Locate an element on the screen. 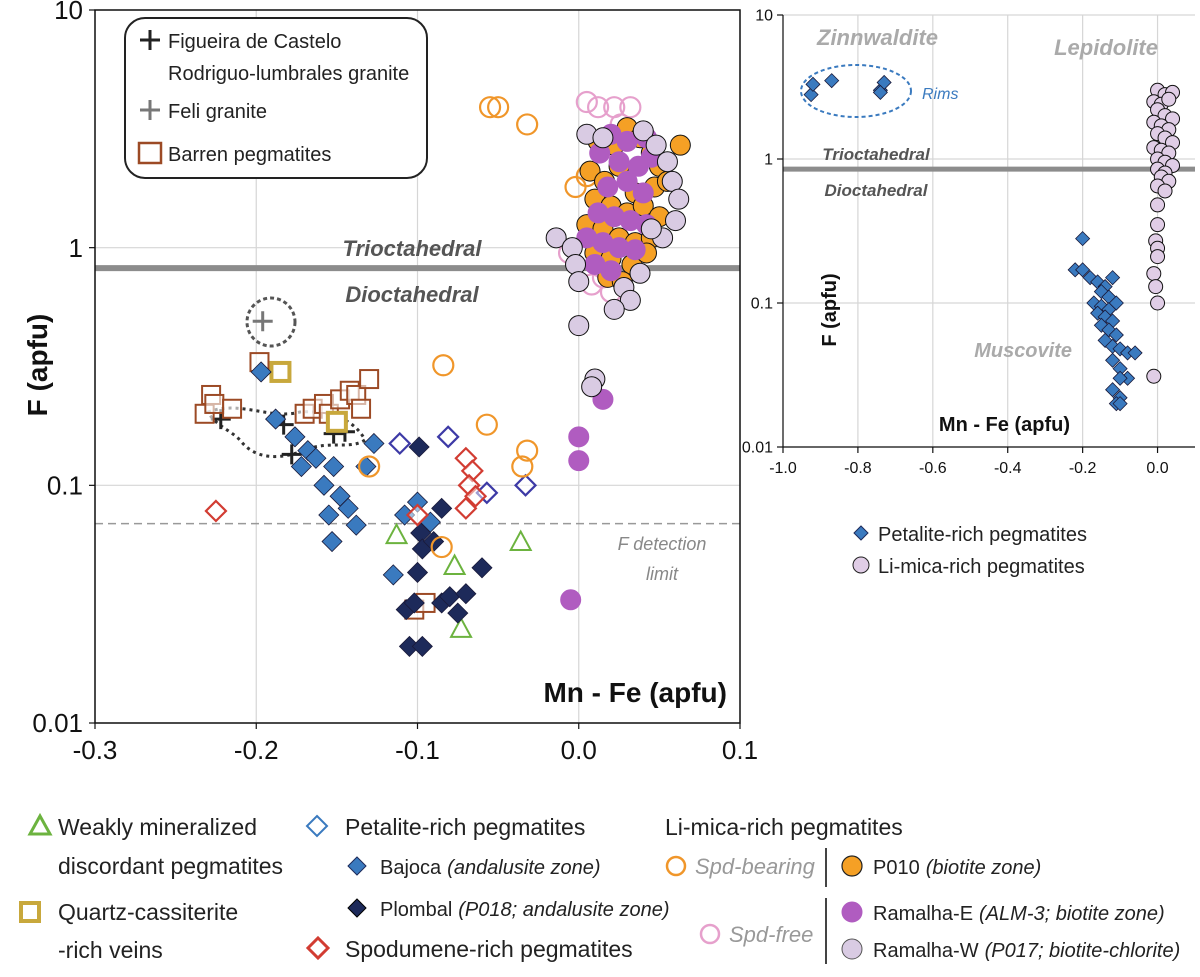  legend-quartz-line2: -rich veins is located at coordinates (110, 950).